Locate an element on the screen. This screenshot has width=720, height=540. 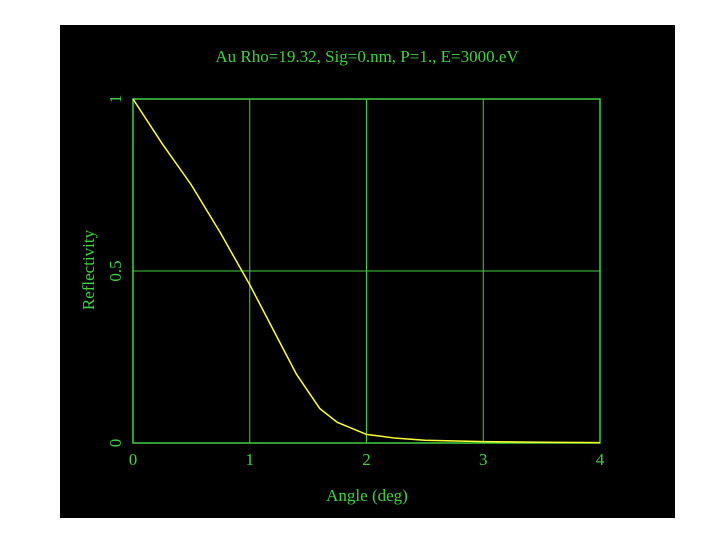
y-tick-label: 1 is located at coordinates (115, 99).